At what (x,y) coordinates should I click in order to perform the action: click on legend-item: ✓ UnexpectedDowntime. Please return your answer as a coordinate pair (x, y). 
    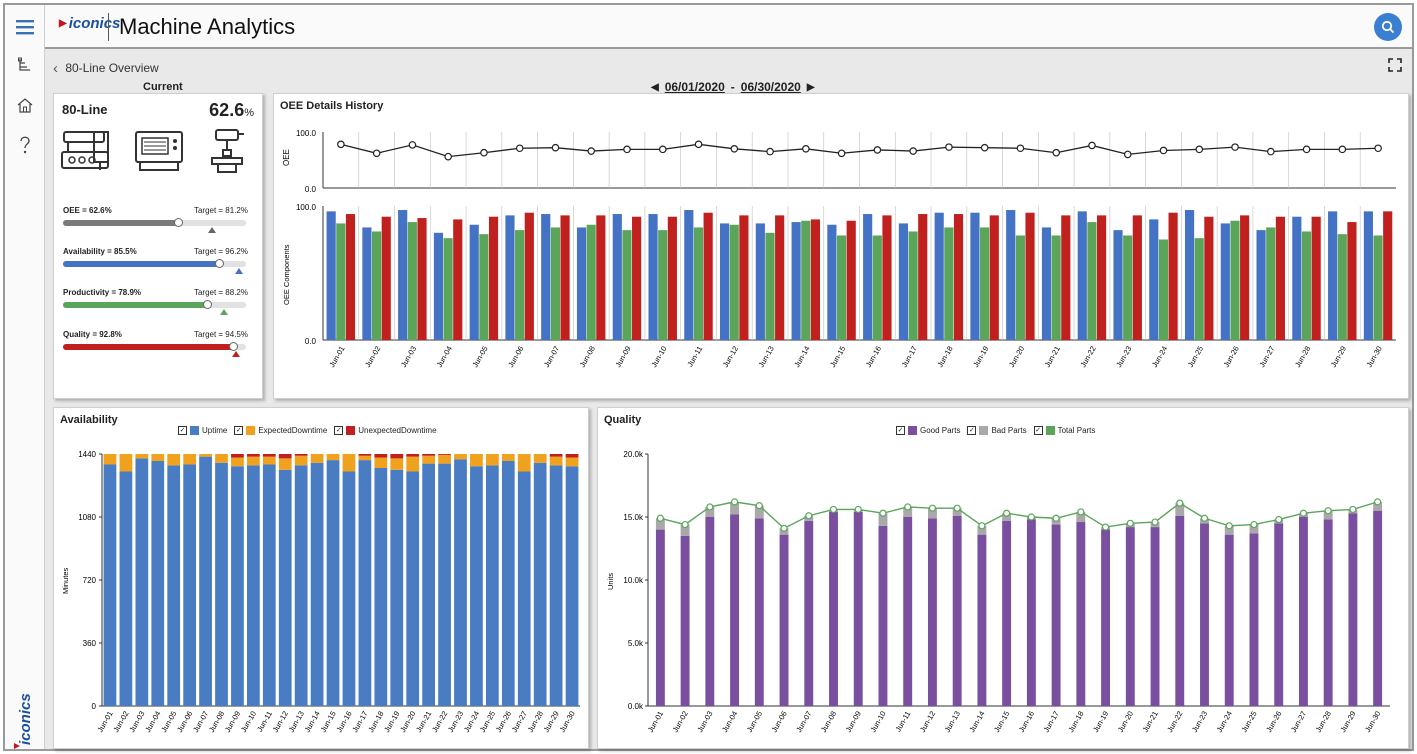
    Looking at the image, I should click on (385, 430).